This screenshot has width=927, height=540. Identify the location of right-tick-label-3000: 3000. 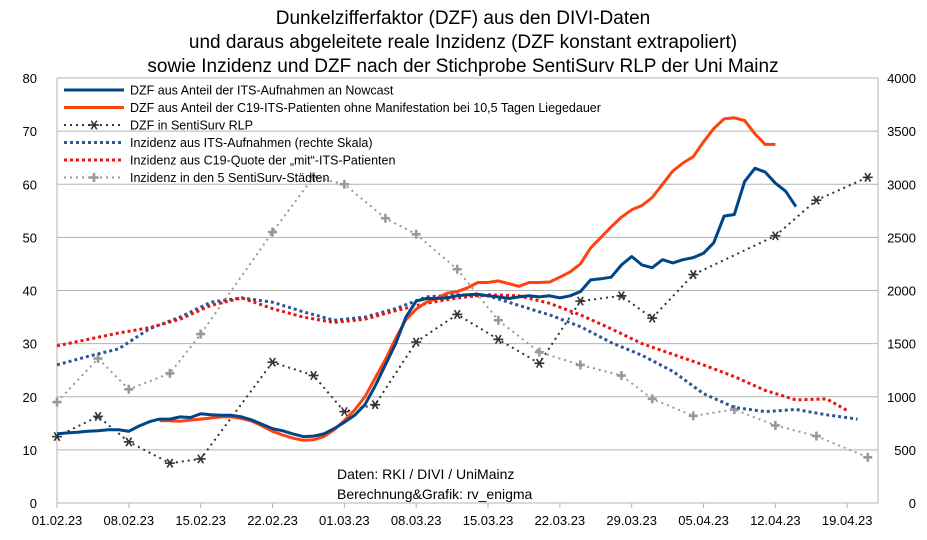
(901, 184).